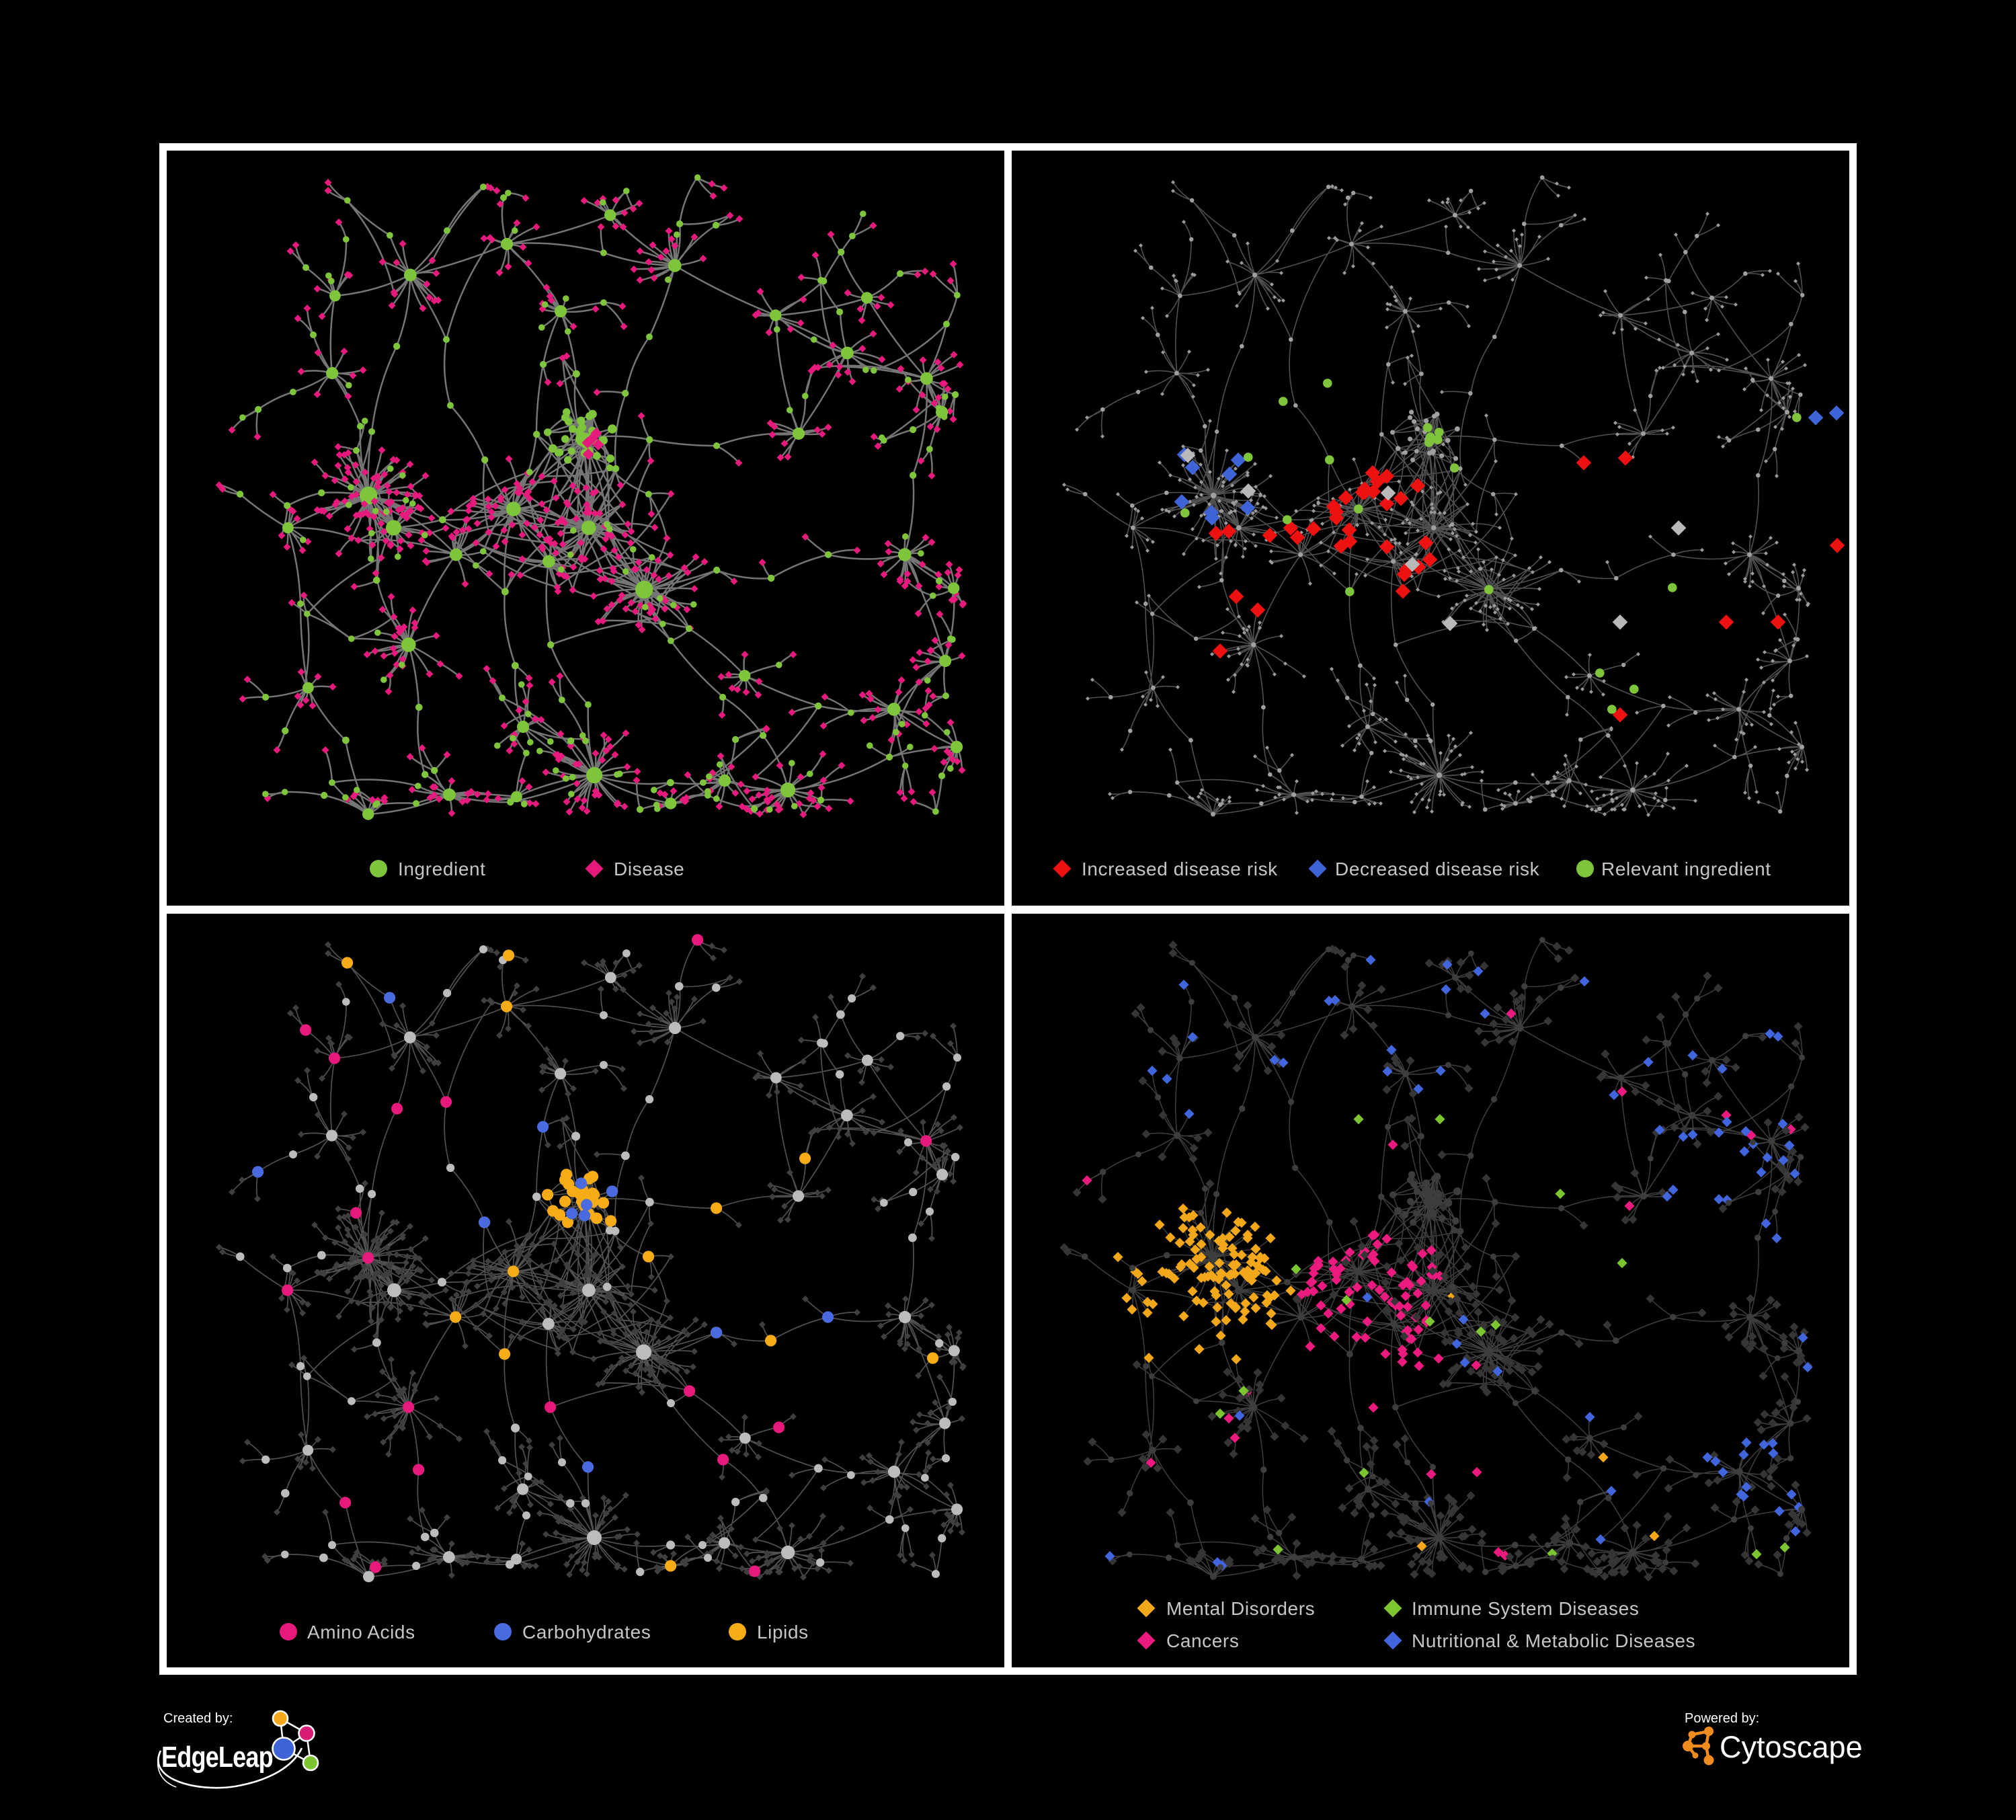 This screenshot has height=1820, width=2016. I want to click on svg-text:Nutritional & Metabolic Diseas: Nutritional & Metabolic Diseases, so click(1553, 1640).